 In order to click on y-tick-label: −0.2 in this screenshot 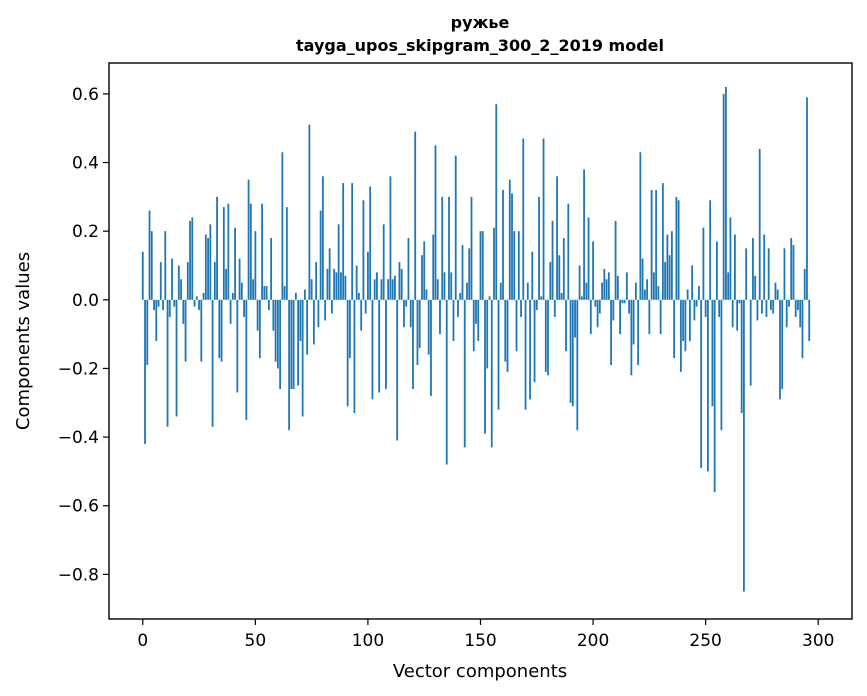, I will do `click(78, 369)`.